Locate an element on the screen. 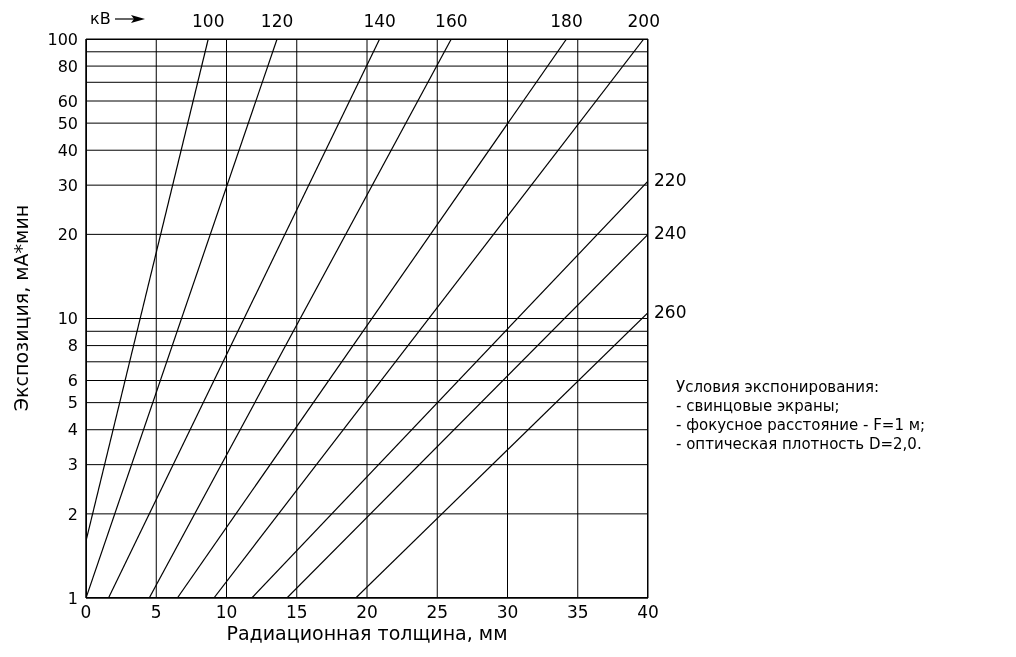  series-label: 160 is located at coordinates (451, 21).